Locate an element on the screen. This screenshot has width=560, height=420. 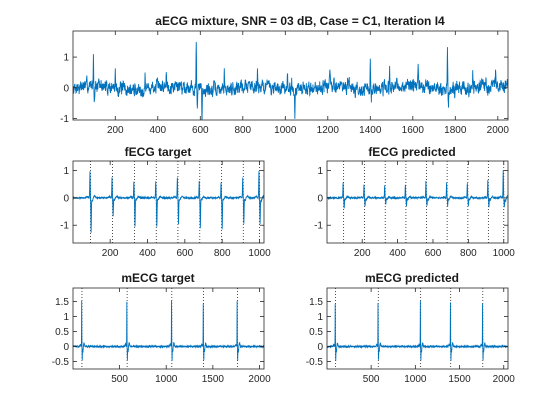
fp-ytick-label-0: -1 is located at coordinates (318, 226).